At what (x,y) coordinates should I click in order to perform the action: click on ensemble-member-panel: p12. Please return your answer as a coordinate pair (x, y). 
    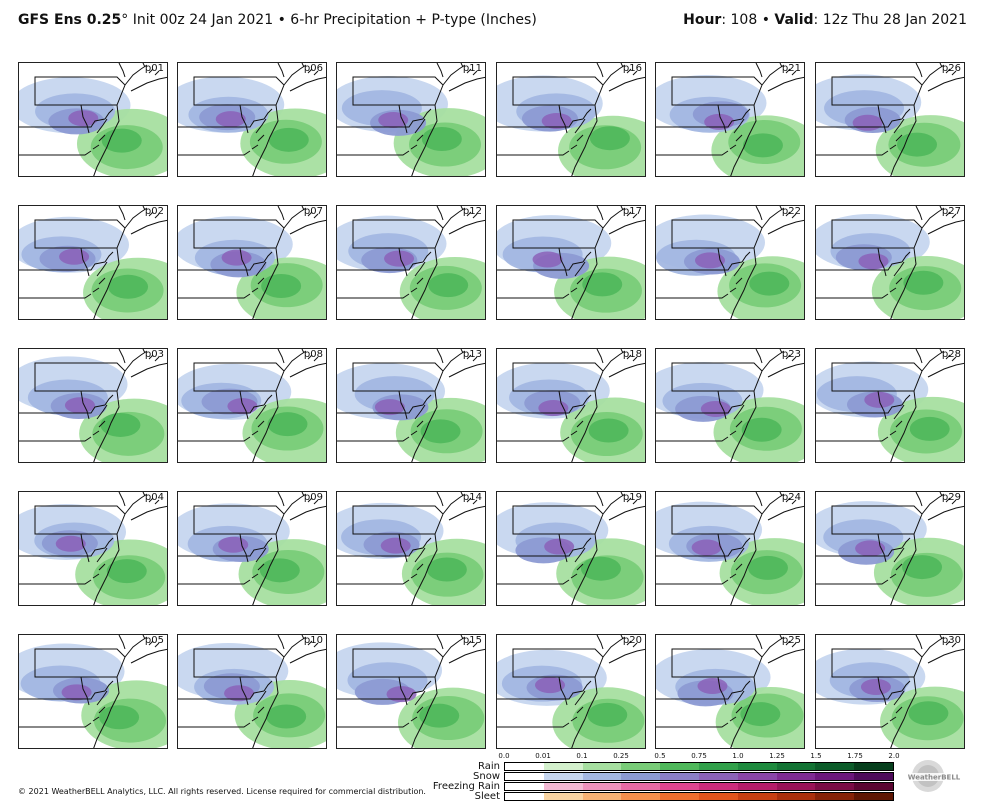
    Looking at the image, I should click on (411, 262).